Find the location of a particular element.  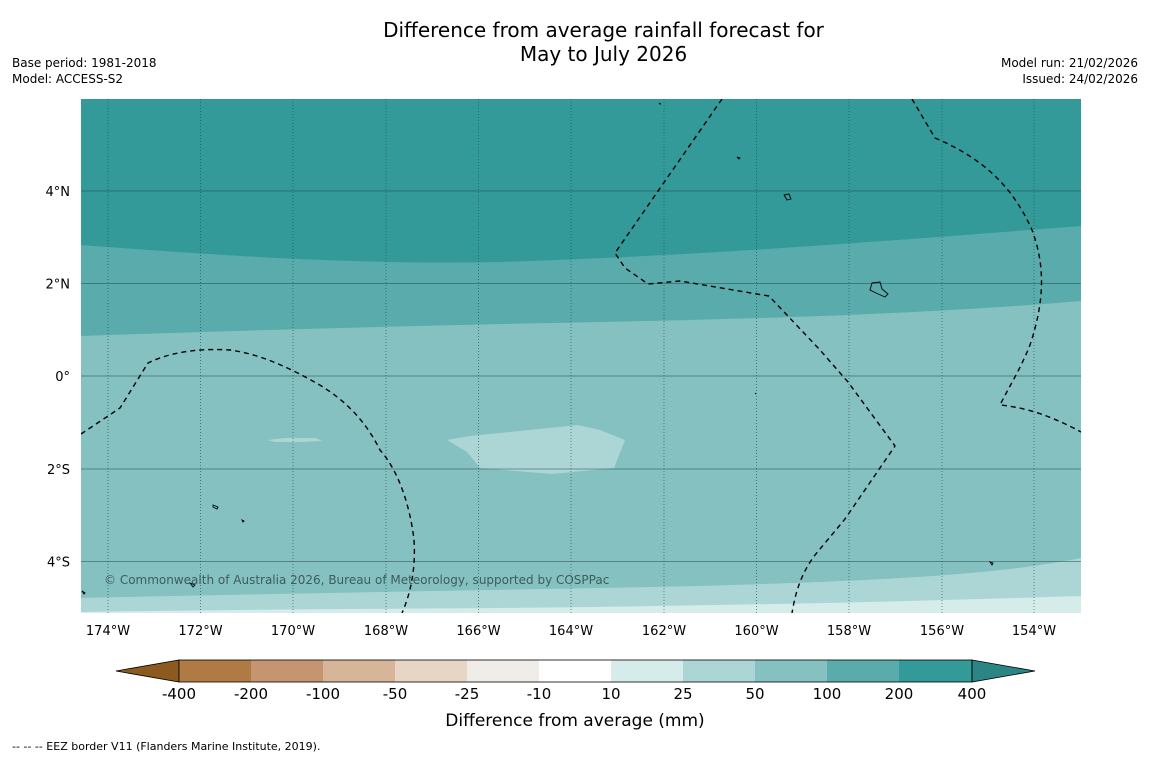

colorbar-tick: -10 is located at coordinates (539, 694).